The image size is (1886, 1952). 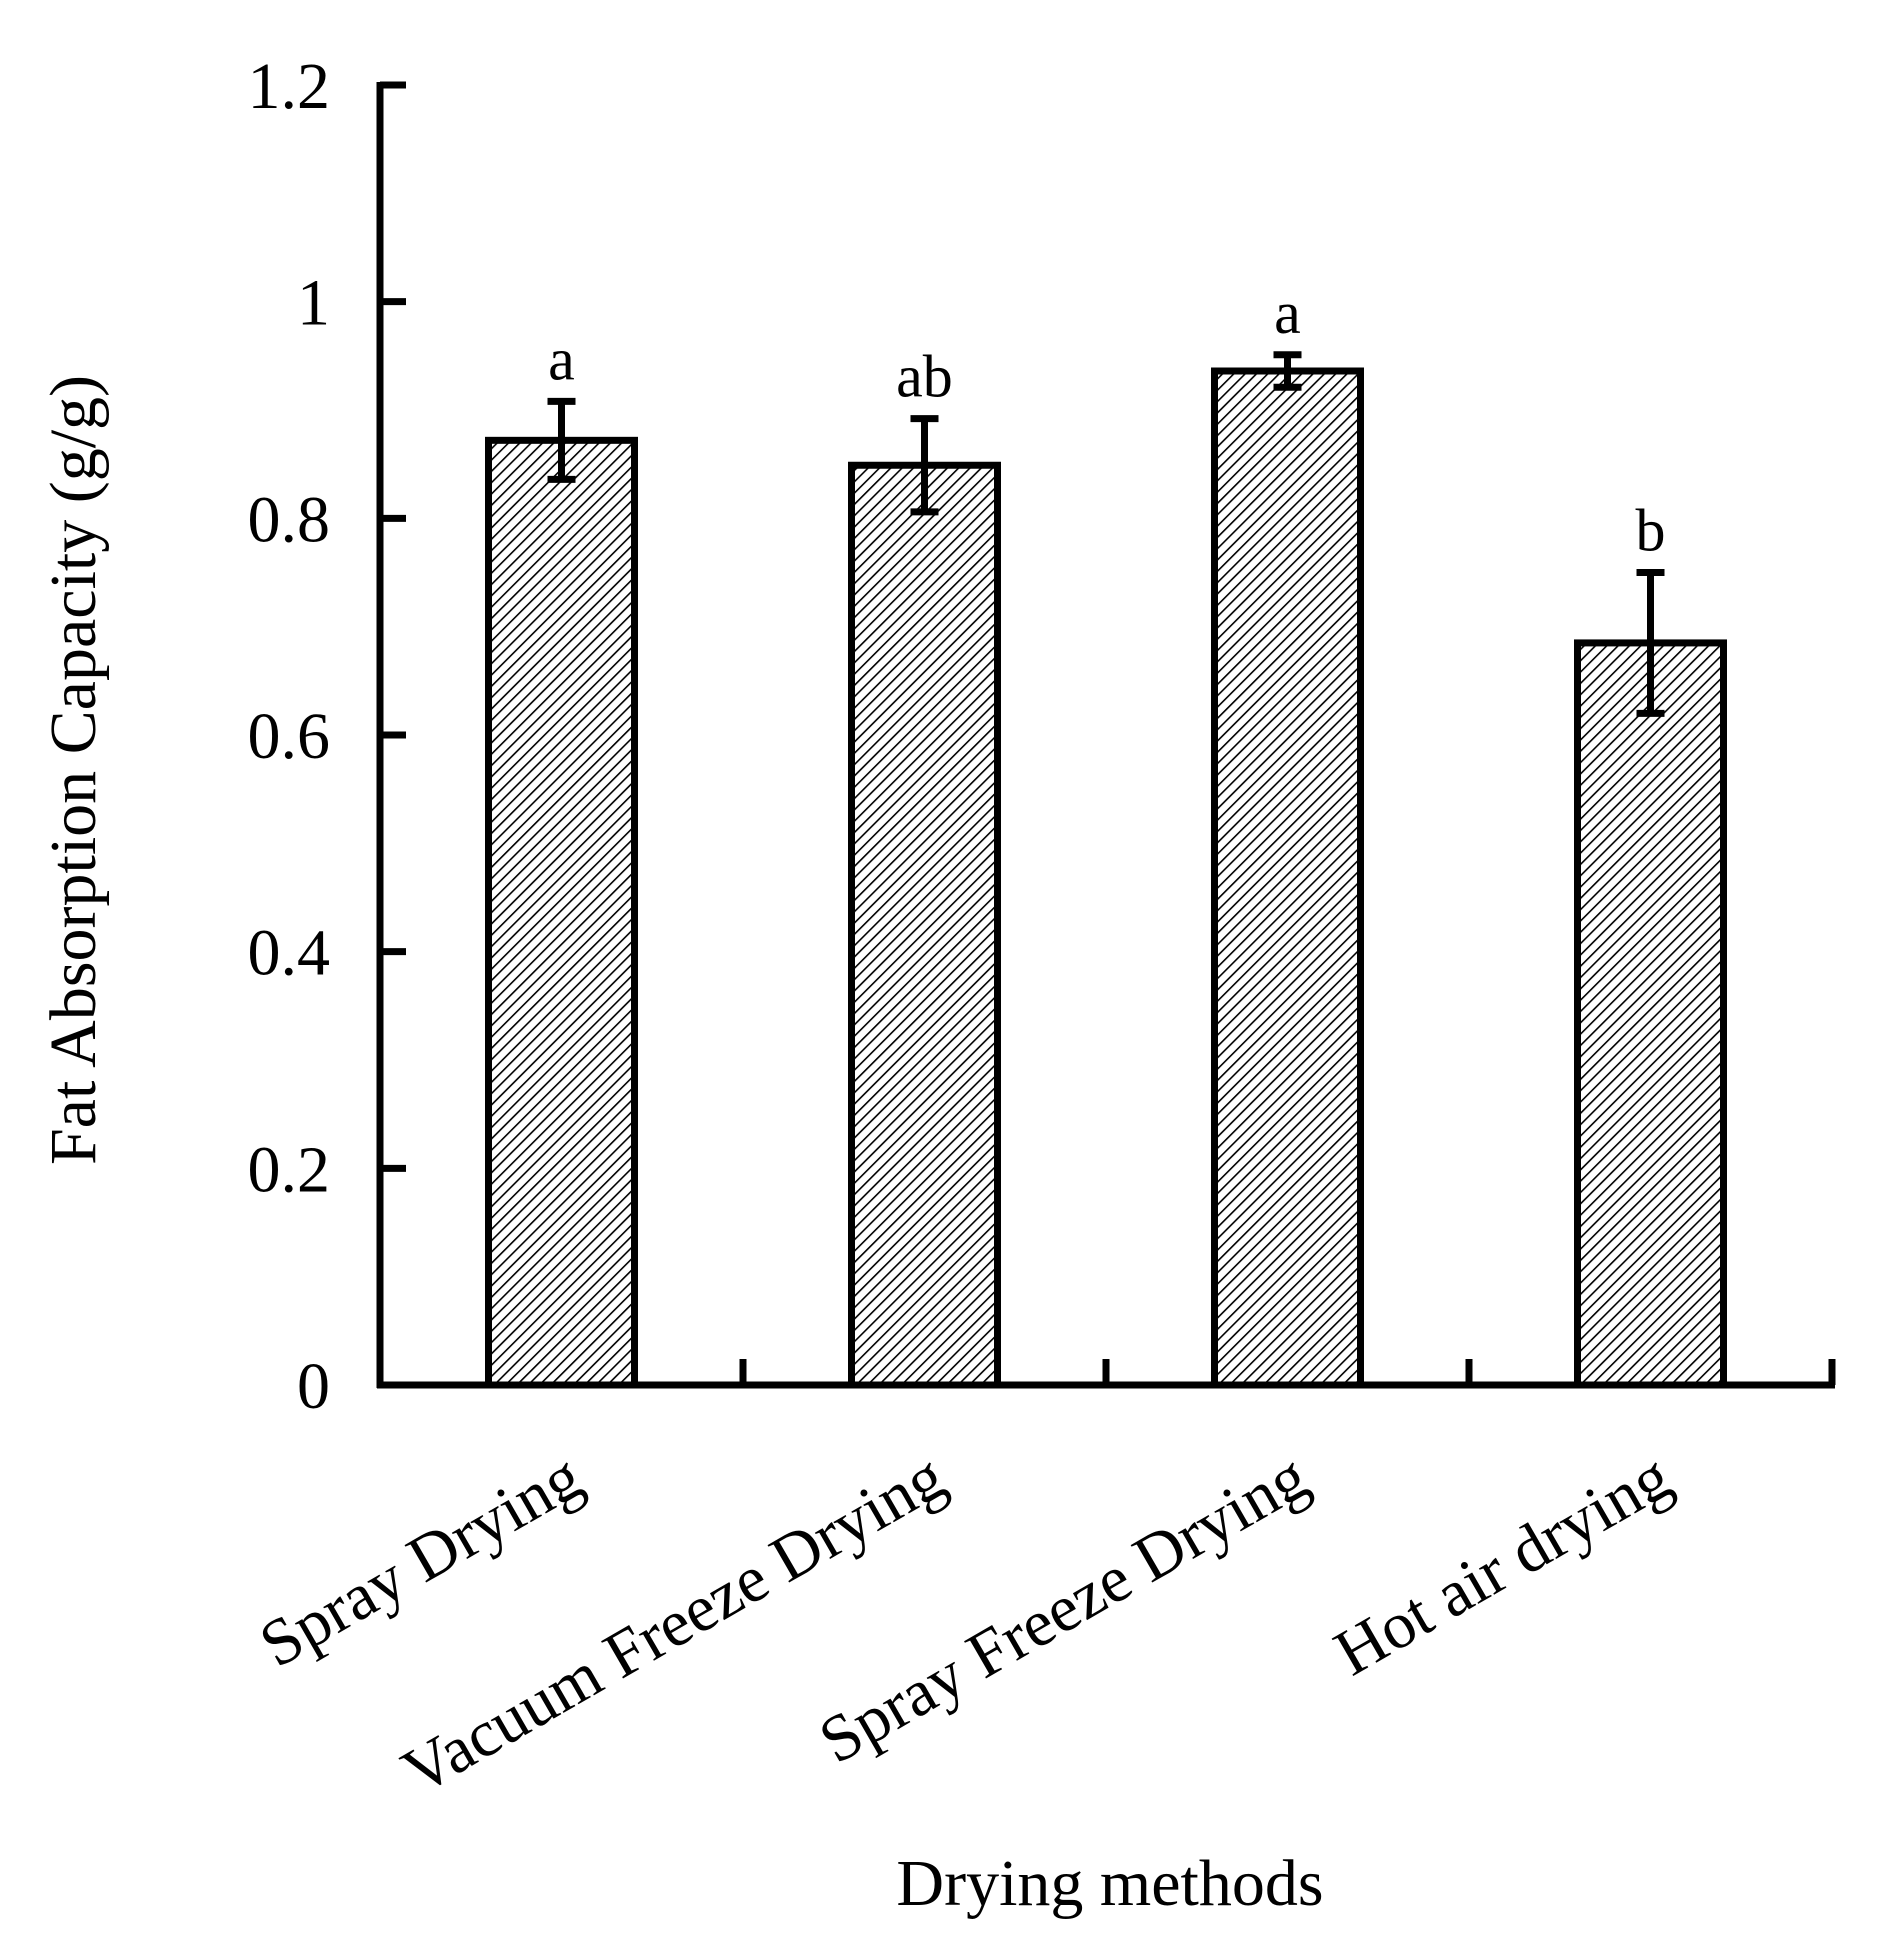 I want to click on category-label: Spray Drying, so click(x=421, y=1561).